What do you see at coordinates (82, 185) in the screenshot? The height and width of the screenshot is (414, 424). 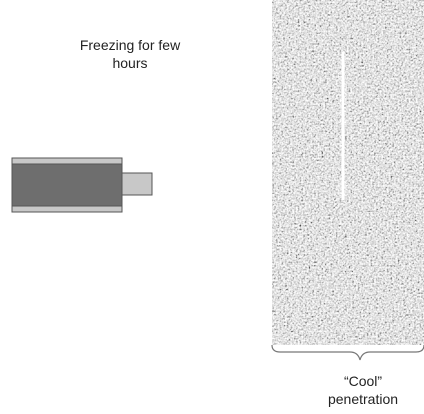 I see `sample` at bounding box center [82, 185].